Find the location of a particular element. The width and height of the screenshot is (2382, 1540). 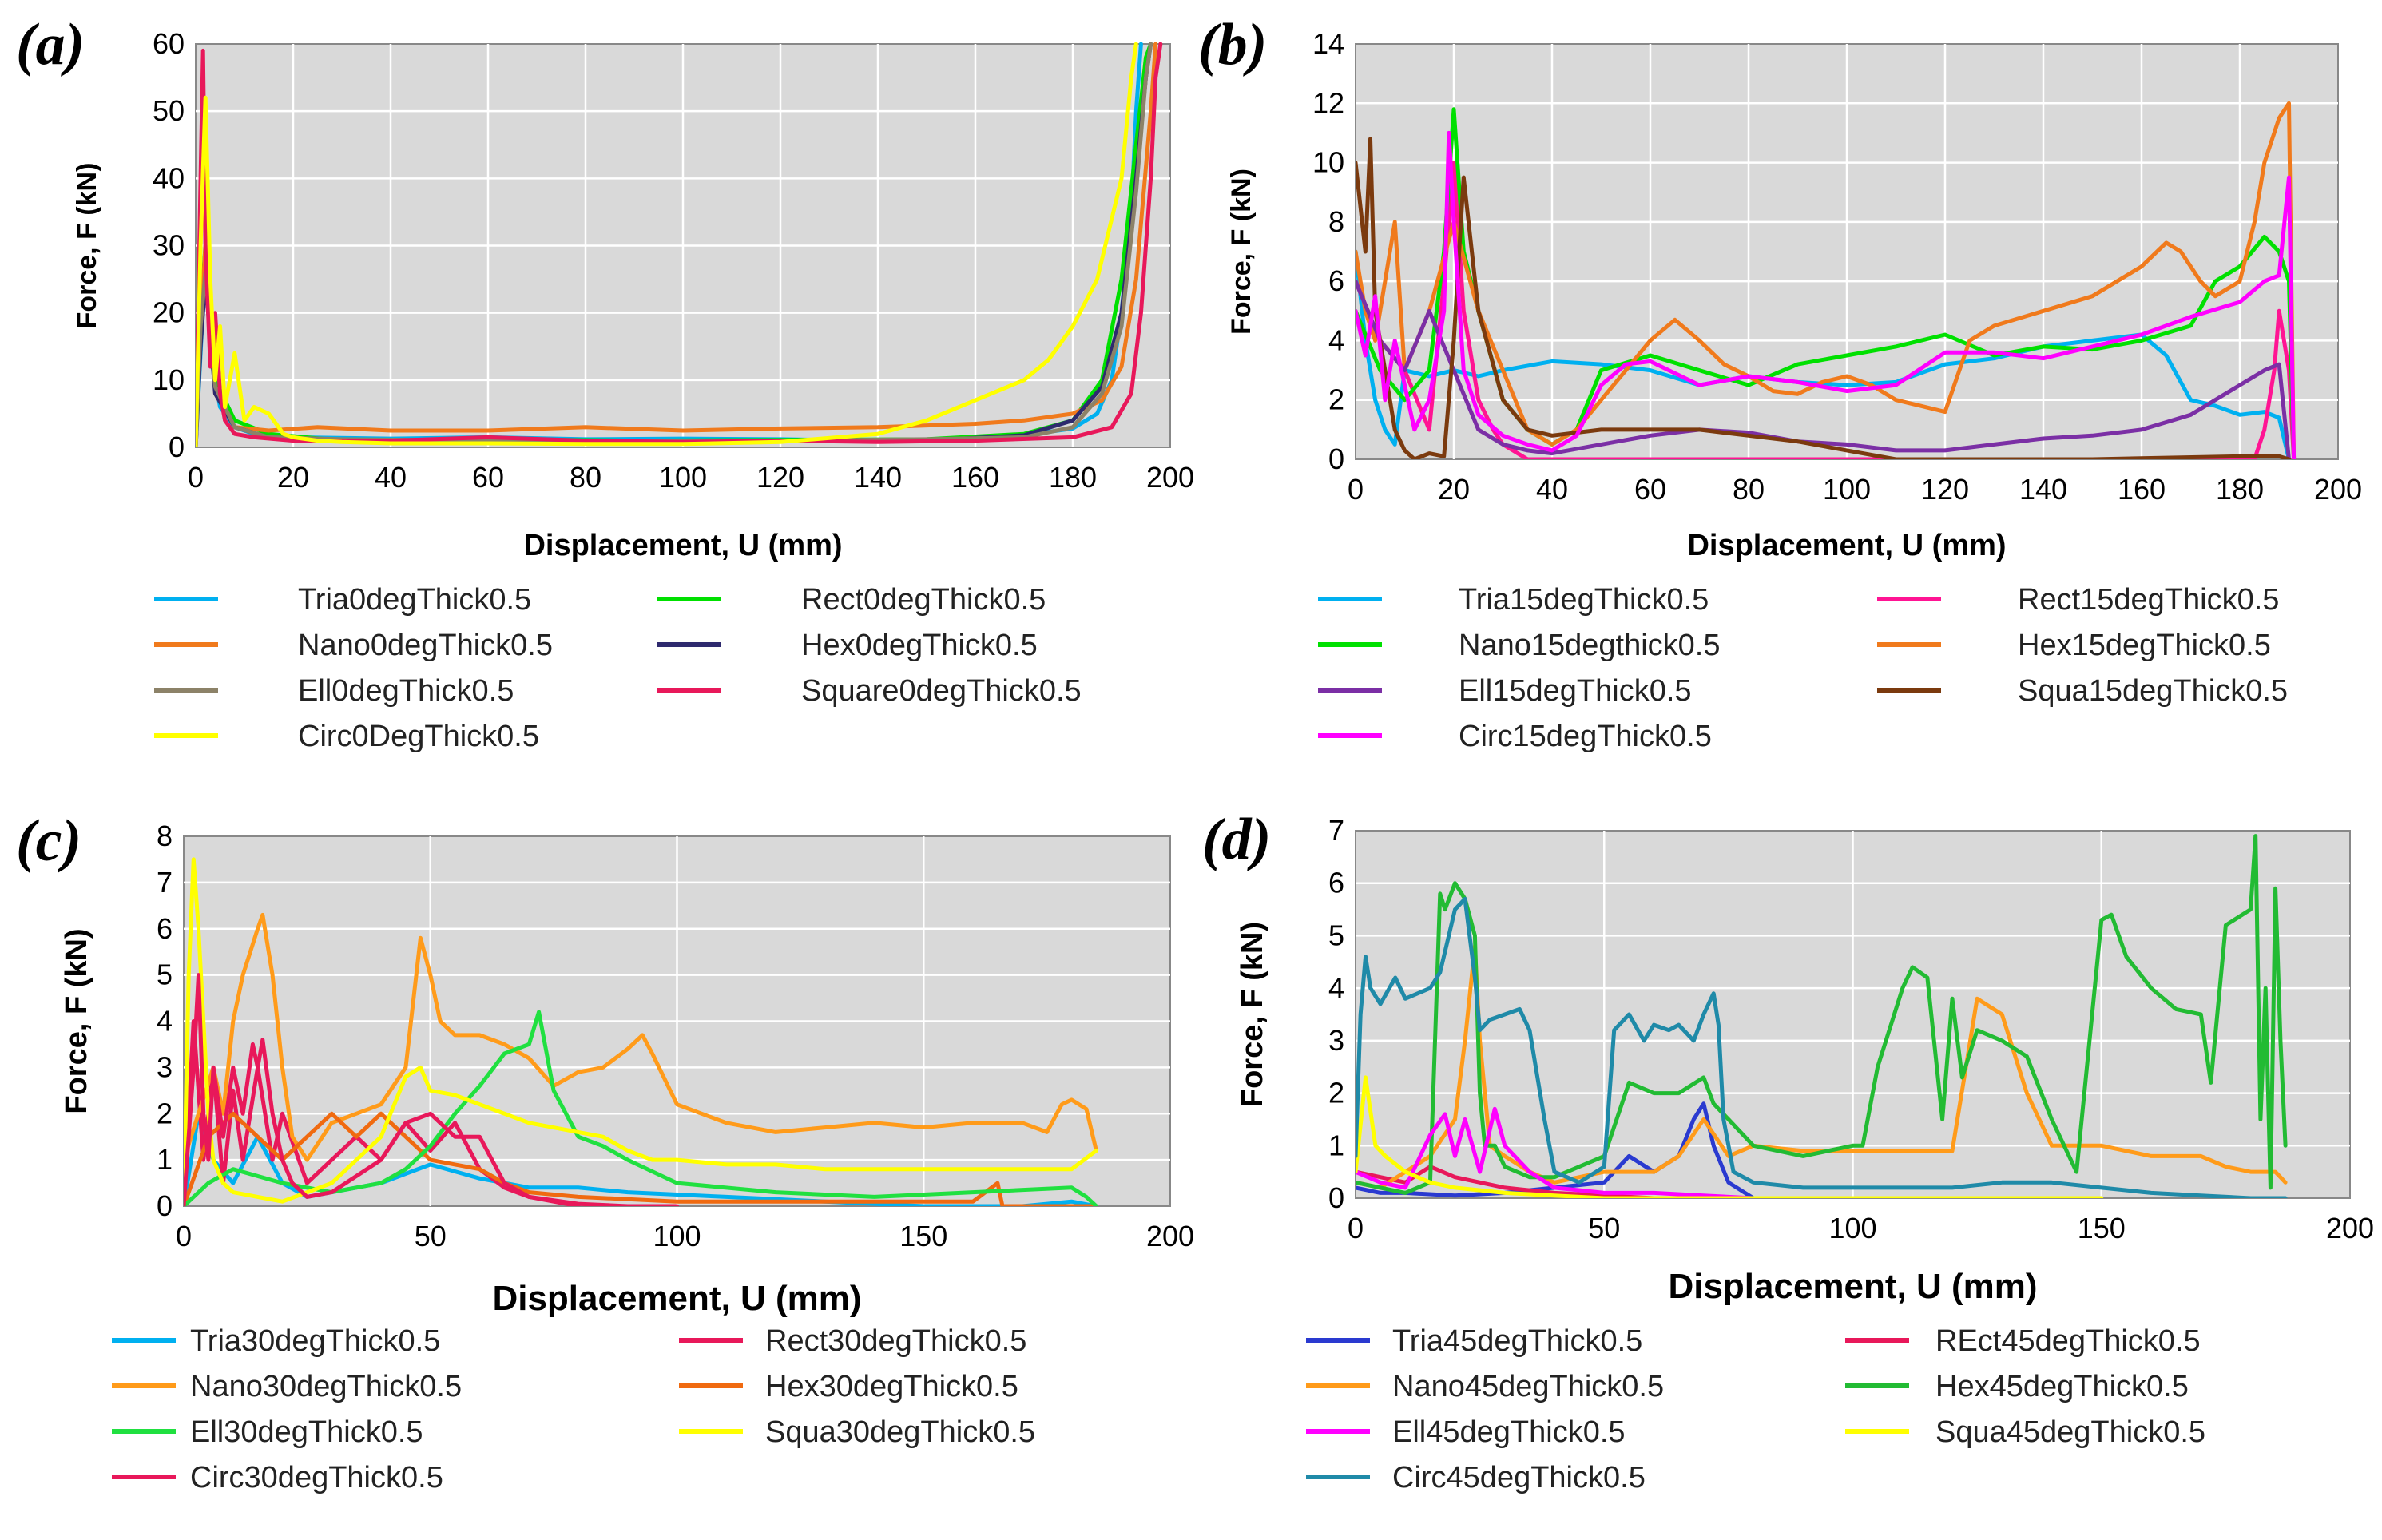

y-tick-label: 7 is located at coordinates (1336, 830).